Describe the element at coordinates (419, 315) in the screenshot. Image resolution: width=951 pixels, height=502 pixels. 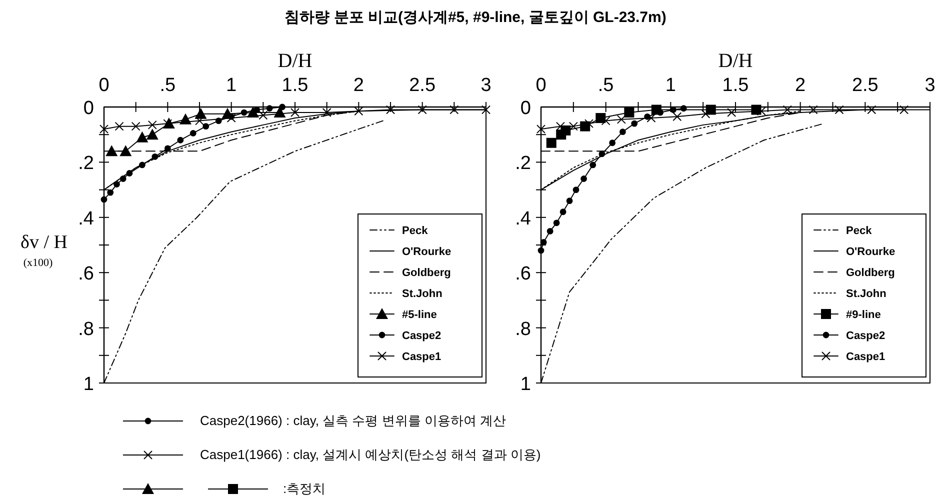
I see `legend-label: #5-line` at that location.